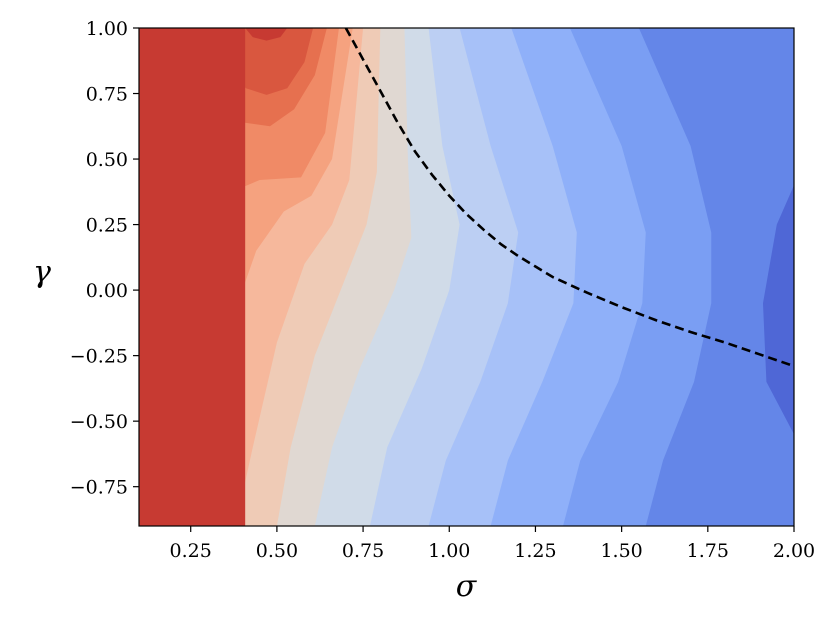  Describe the element at coordinates (277, 551) in the screenshot. I see `x-tick-label: 0.50` at that location.